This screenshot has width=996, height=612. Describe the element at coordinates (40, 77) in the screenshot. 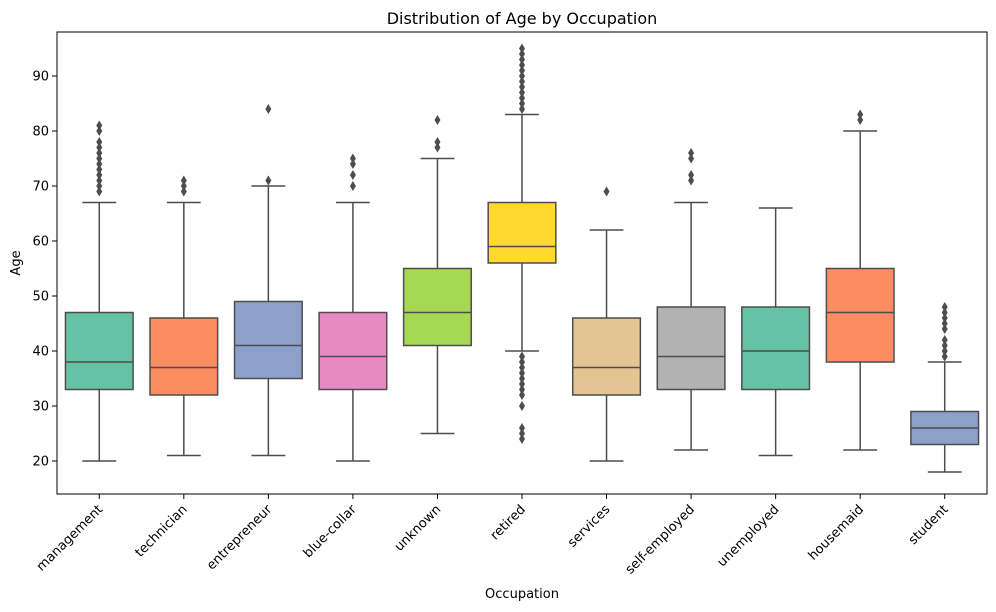

I see `y-tick-label: 90` at that location.